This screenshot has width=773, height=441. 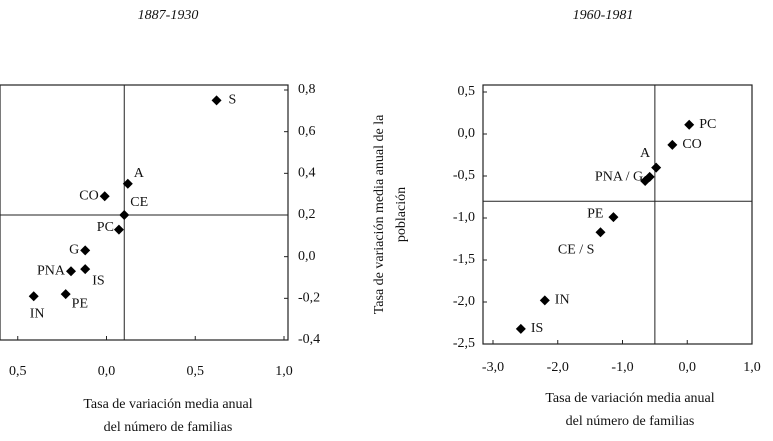 What do you see at coordinates (464, 343) in the screenshot?
I see `y-tick-label: -2,5` at bounding box center [464, 343].